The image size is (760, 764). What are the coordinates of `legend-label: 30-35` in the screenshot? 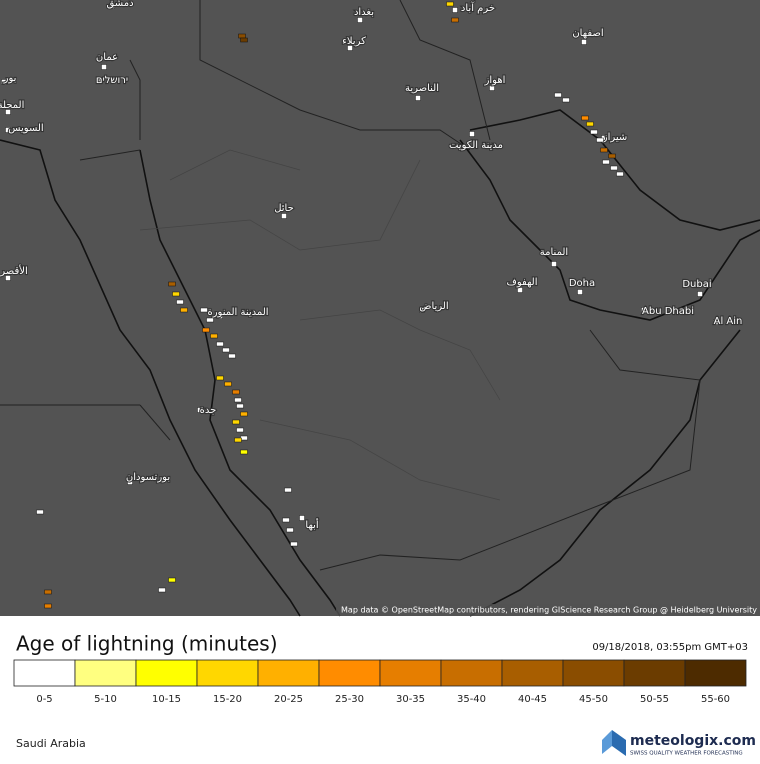 It's located at (410, 699).